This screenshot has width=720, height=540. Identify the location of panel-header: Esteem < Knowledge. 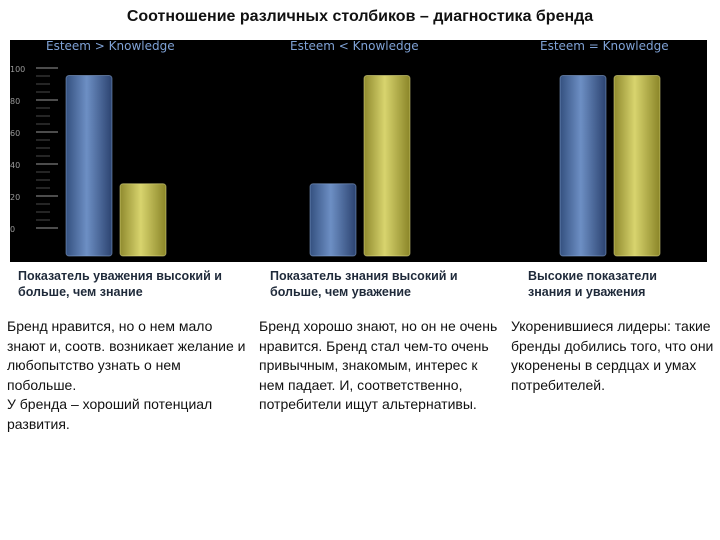
(354, 46).